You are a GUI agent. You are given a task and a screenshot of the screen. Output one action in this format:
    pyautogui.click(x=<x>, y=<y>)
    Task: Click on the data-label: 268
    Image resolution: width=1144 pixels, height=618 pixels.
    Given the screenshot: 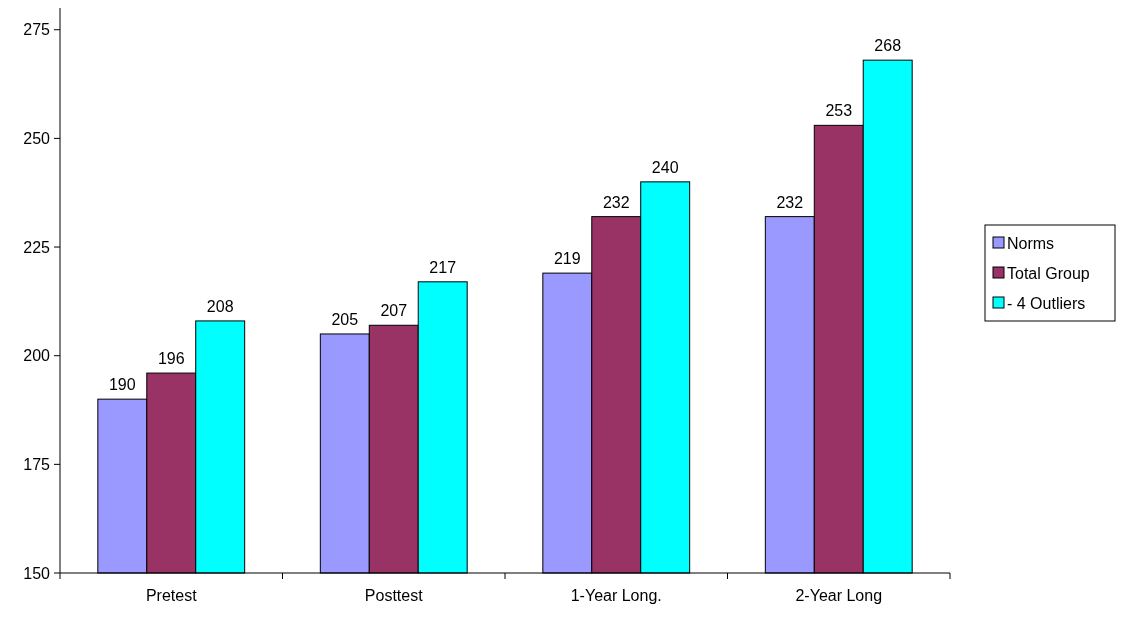 What is the action you would take?
    pyautogui.click(x=888, y=46)
    